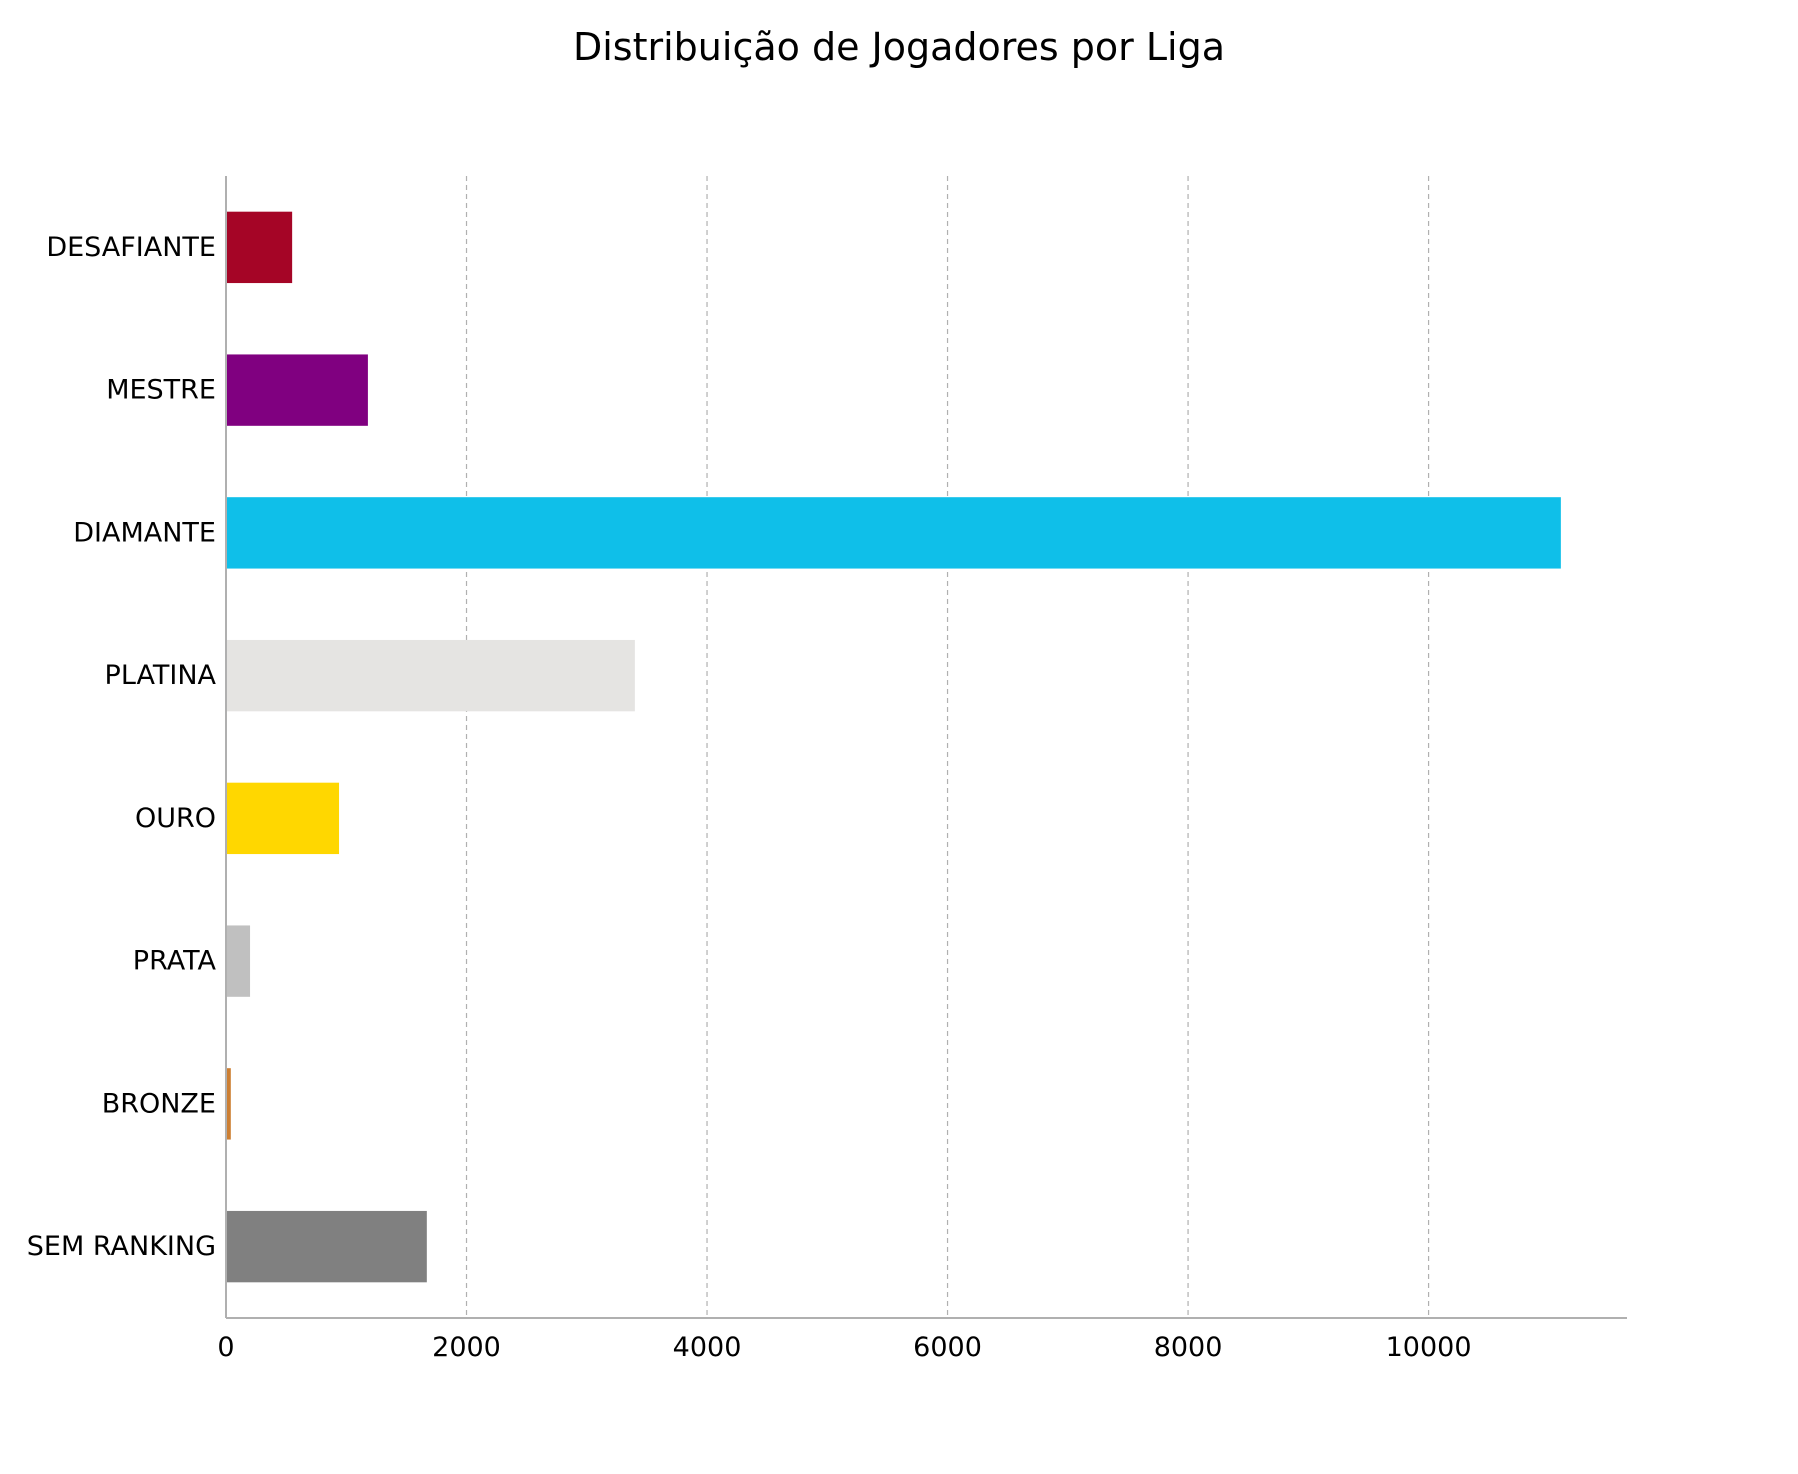 The height and width of the screenshot is (1474, 1798). I want to click on y-tick-label: DIAMANTE, so click(144, 532).